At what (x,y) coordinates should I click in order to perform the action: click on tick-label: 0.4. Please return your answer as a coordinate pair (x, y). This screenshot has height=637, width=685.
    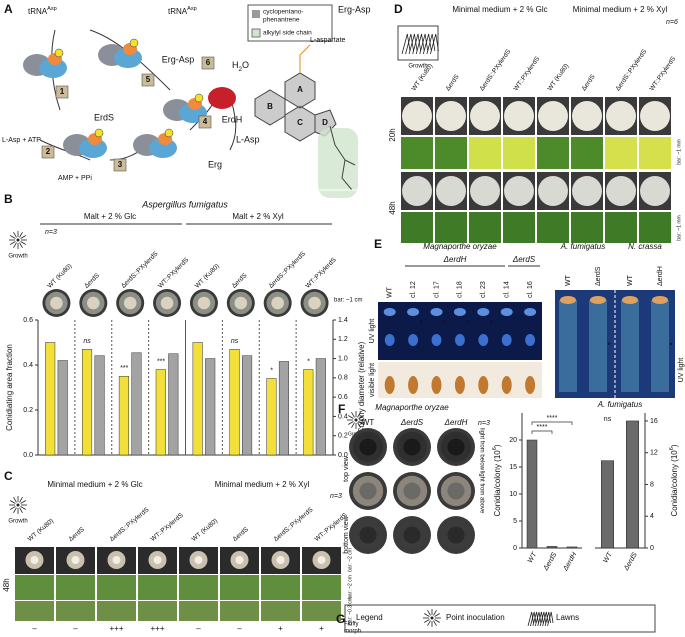
    Looking at the image, I should click on (343, 416).